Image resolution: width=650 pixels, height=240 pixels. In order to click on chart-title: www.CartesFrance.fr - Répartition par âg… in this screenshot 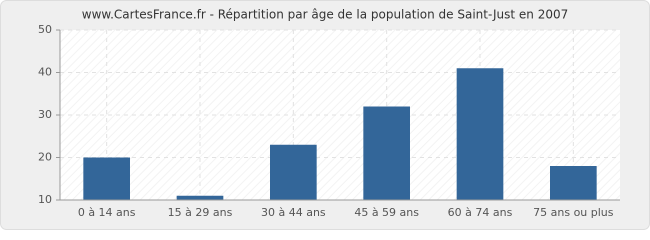, I will do `click(325, 15)`.